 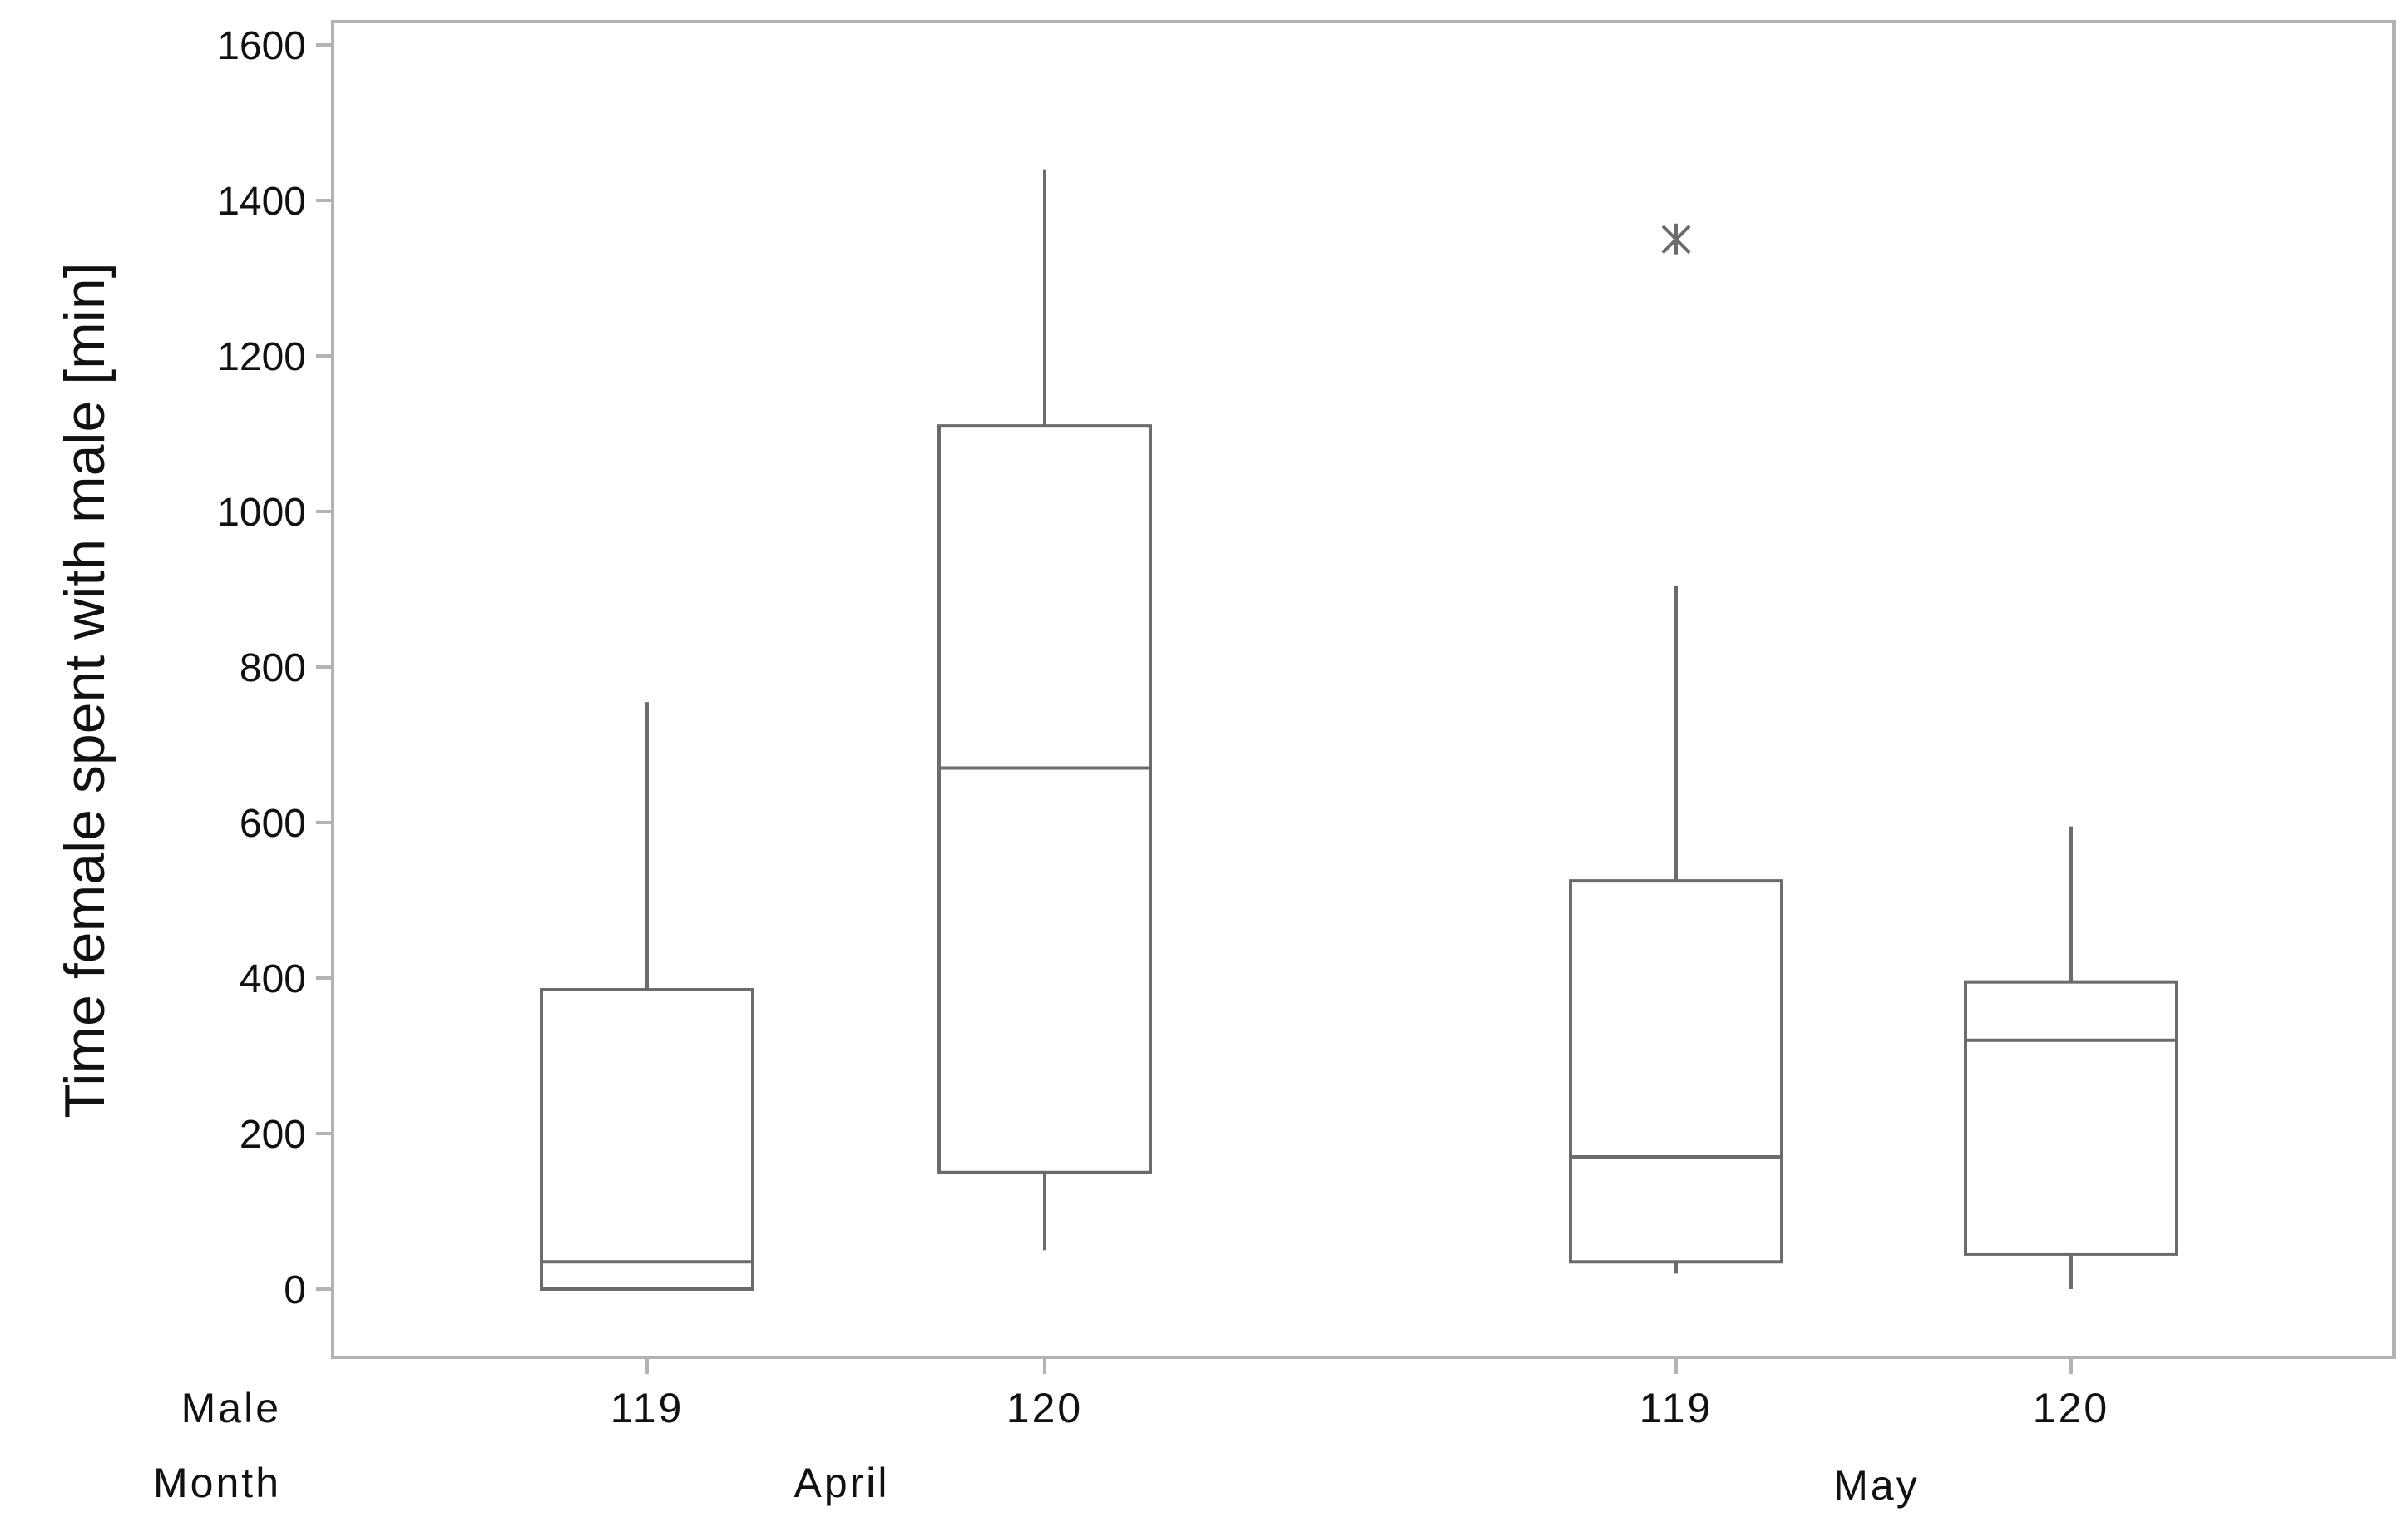 I want to click on y-tick-label: 400, so click(x=273, y=979).